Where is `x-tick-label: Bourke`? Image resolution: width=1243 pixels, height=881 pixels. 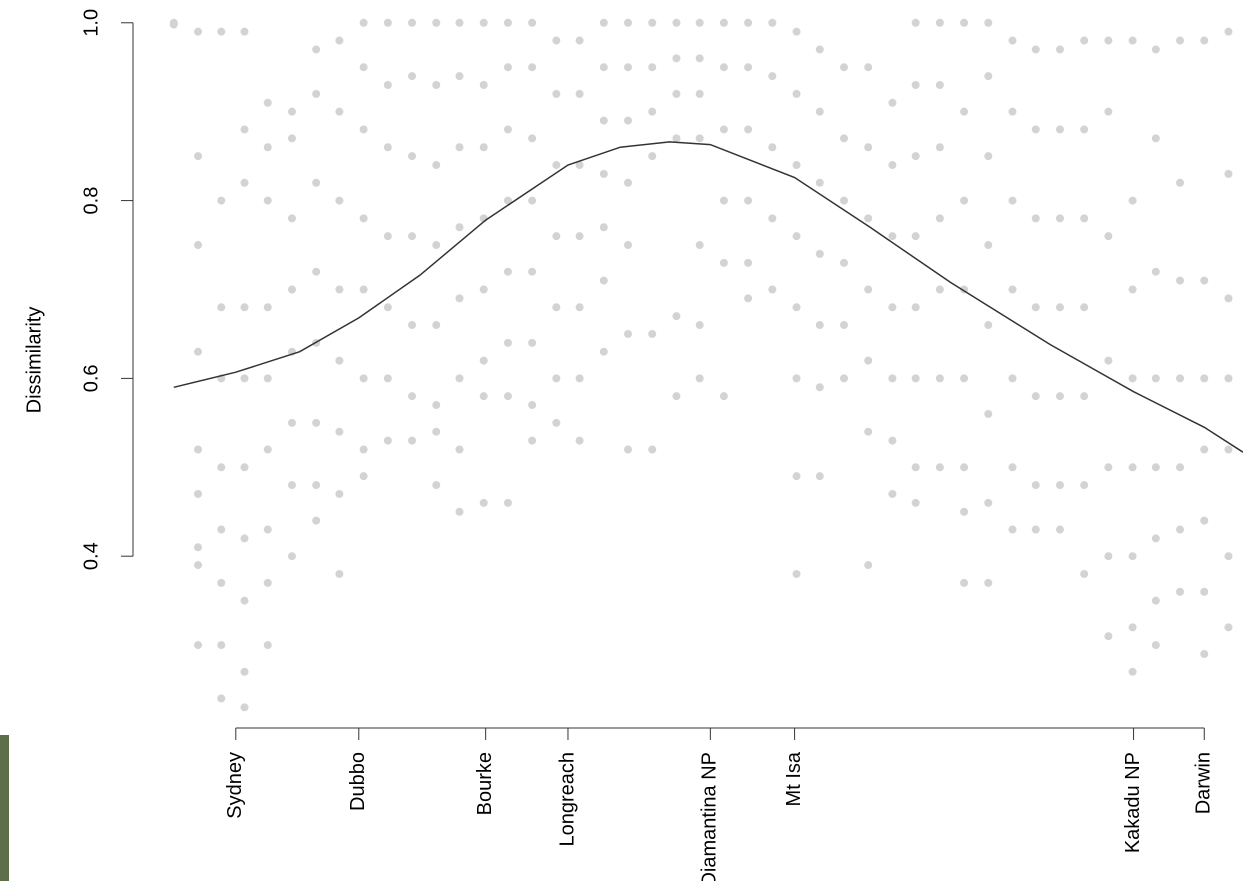 x-tick-label: Bourke is located at coordinates (485, 783).